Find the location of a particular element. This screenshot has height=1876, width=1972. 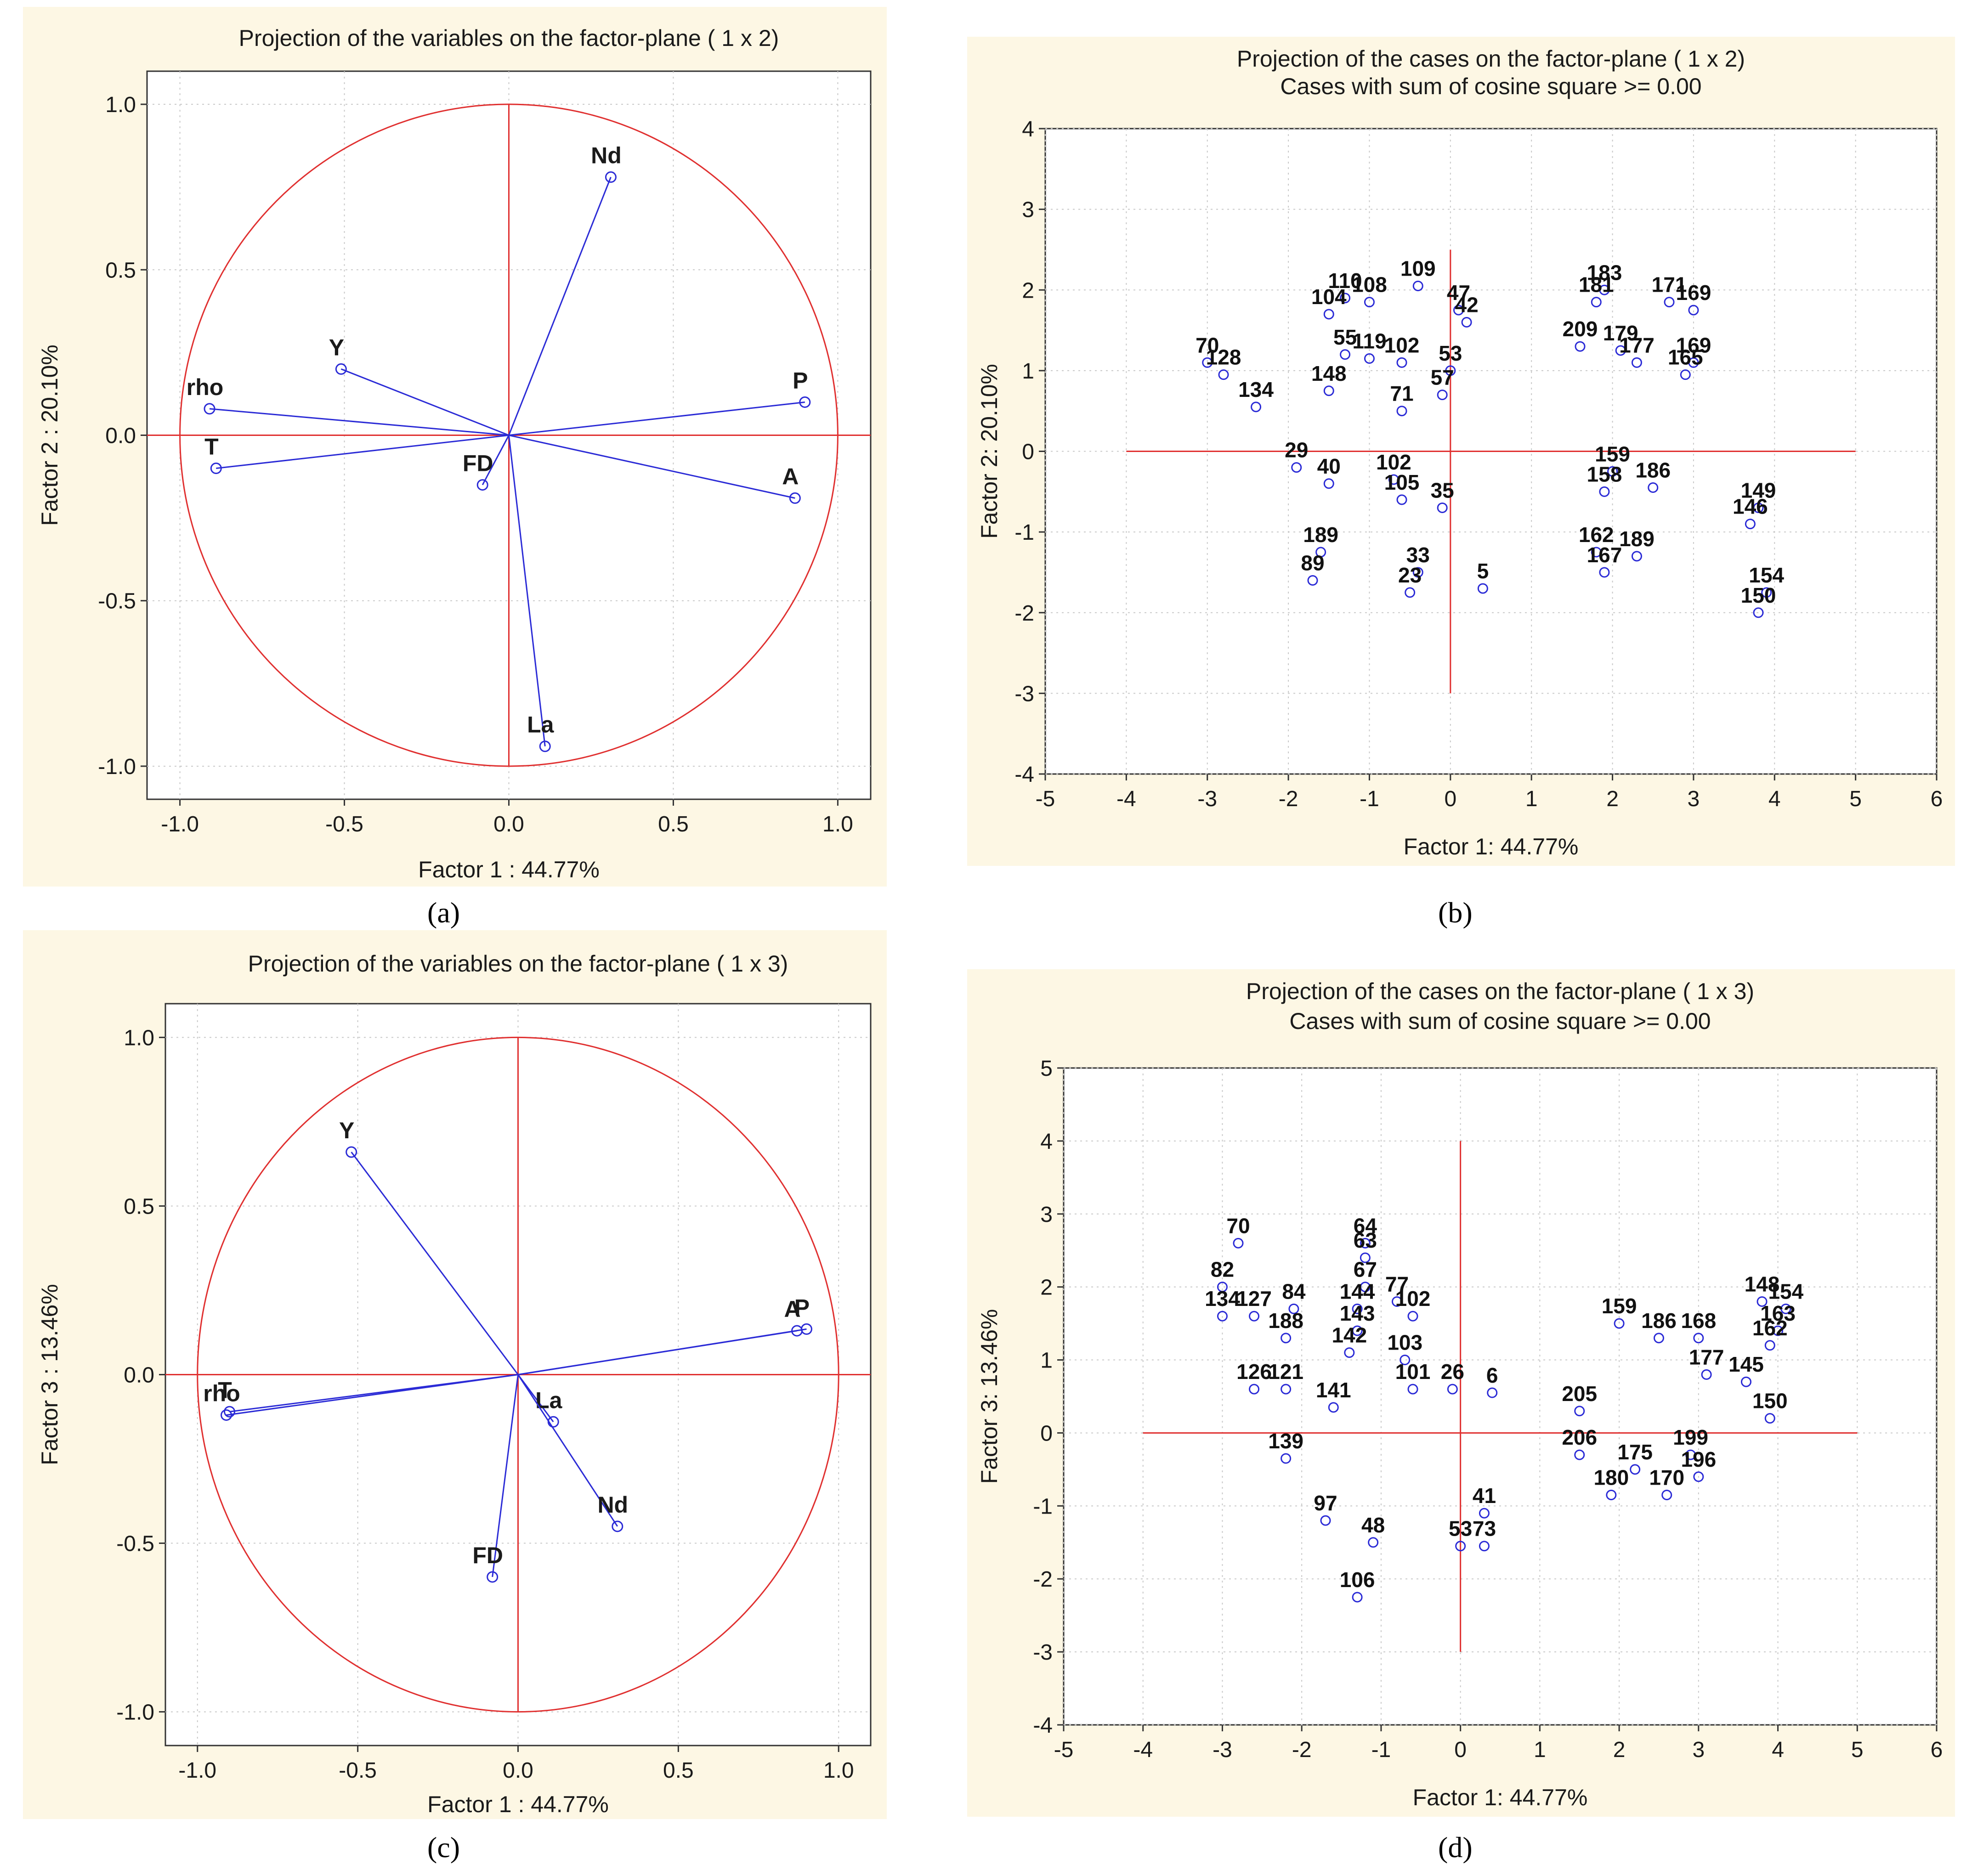

data-label: 6 is located at coordinates (1492, 1375).